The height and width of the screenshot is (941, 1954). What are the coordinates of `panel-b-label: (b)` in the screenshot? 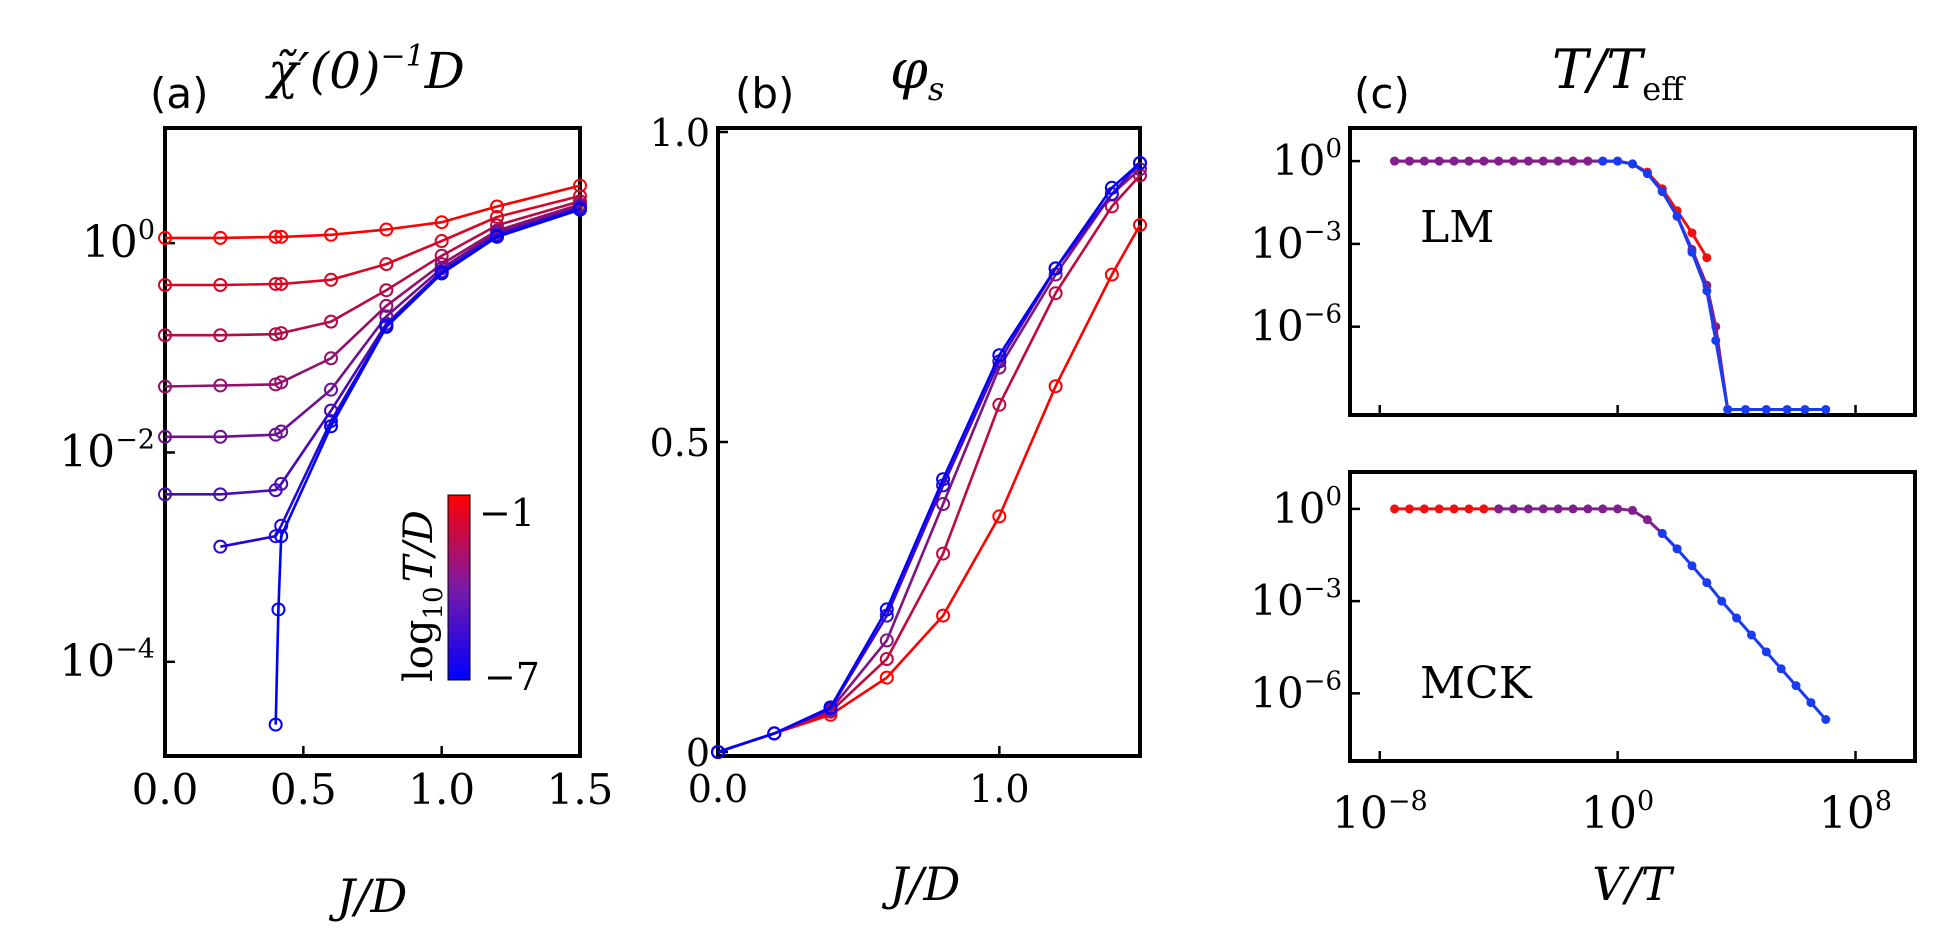 It's located at (764, 93).